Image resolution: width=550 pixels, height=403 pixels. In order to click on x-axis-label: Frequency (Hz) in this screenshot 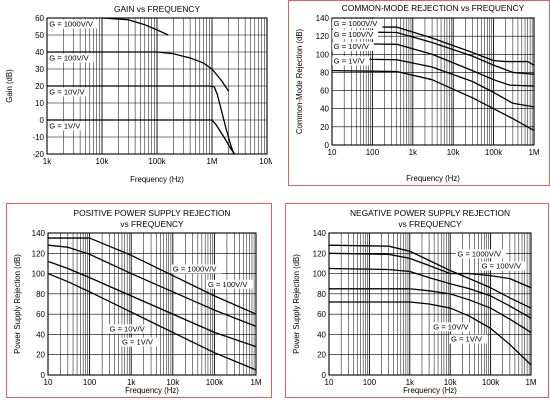, I will do `click(433, 178)`.